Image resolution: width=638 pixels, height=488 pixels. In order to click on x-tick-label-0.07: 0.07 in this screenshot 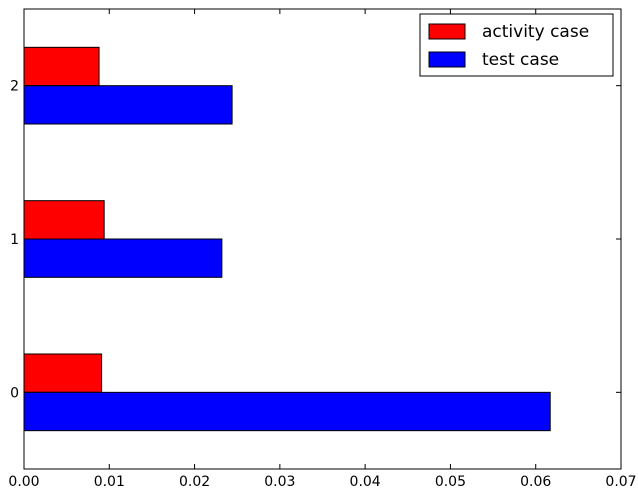, I will do `click(620, 481)`.